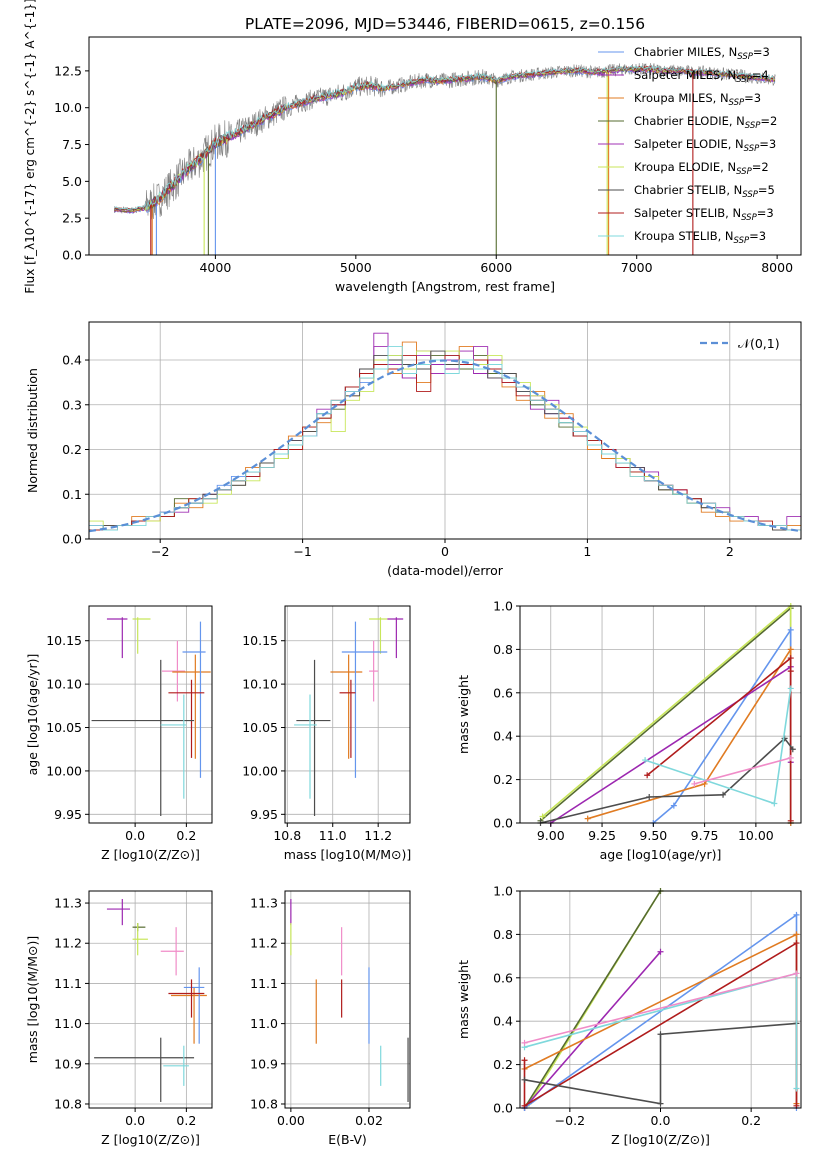  Describe the element at coordinates (347, 714) in the screenshot. I see `axes-frame` at that location.